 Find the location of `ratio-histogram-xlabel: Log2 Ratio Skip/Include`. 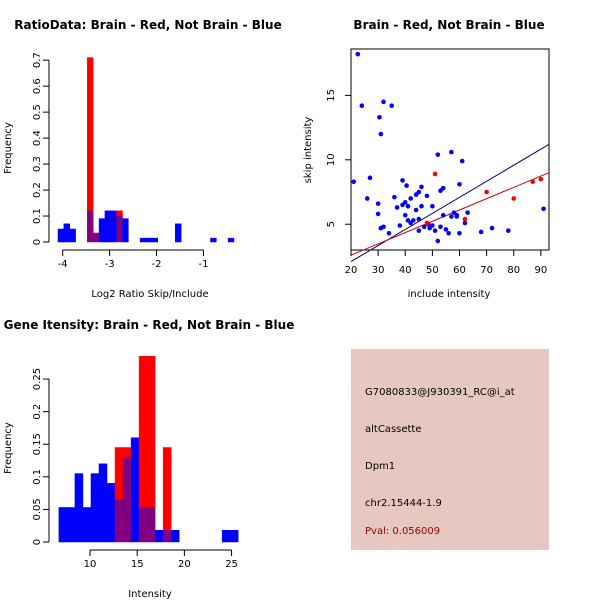

ratio-histogram-xlabel: Log2 Ratio Skip/Include is located at coordinates (149, 294).